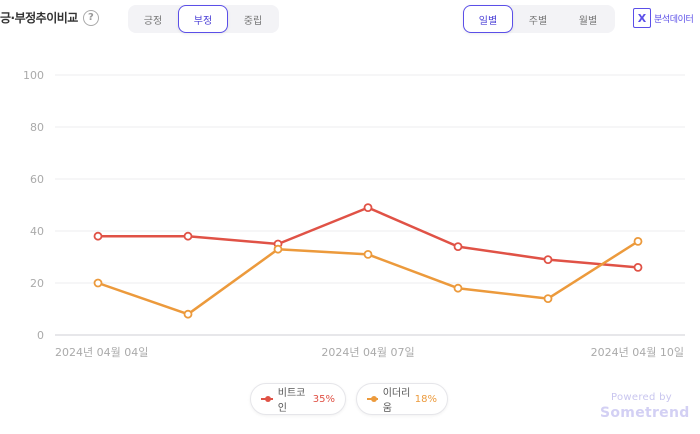  What do you see at coordinates (674, 19) in the screenshot?
I see `export-data-label: 분석데이터` at bounding box center [674, 19].